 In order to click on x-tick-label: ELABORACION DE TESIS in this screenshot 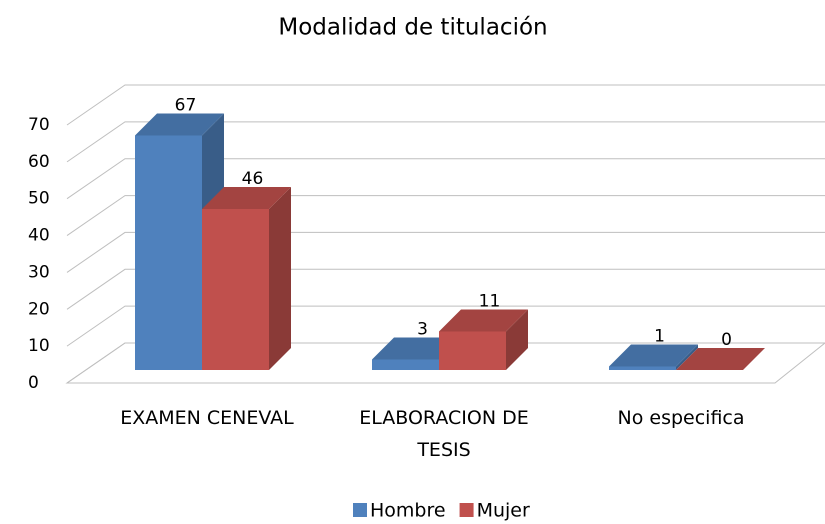, I will do `click(444, 434)`.